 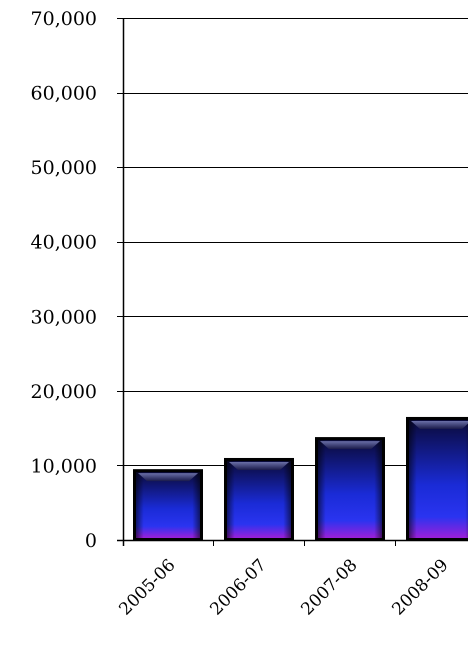 What do you see at coordinates (300, 478) in the screenshot?
I see `bars` at bounding box center [300, 478].